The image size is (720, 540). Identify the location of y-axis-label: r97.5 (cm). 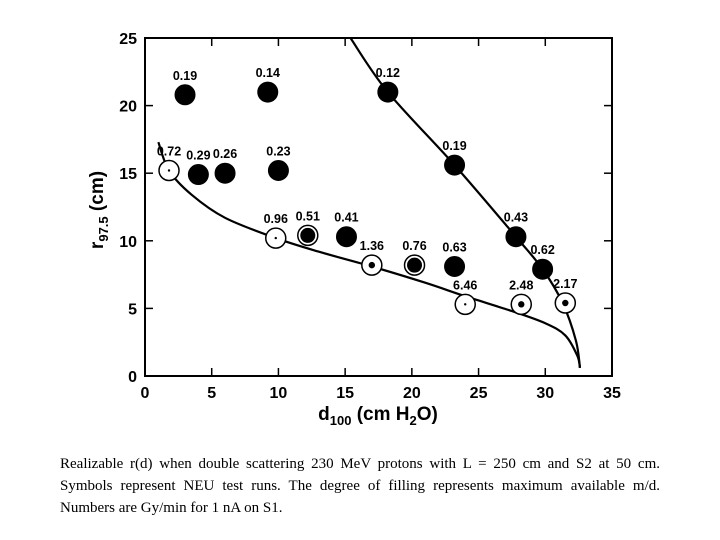
(99, 210).